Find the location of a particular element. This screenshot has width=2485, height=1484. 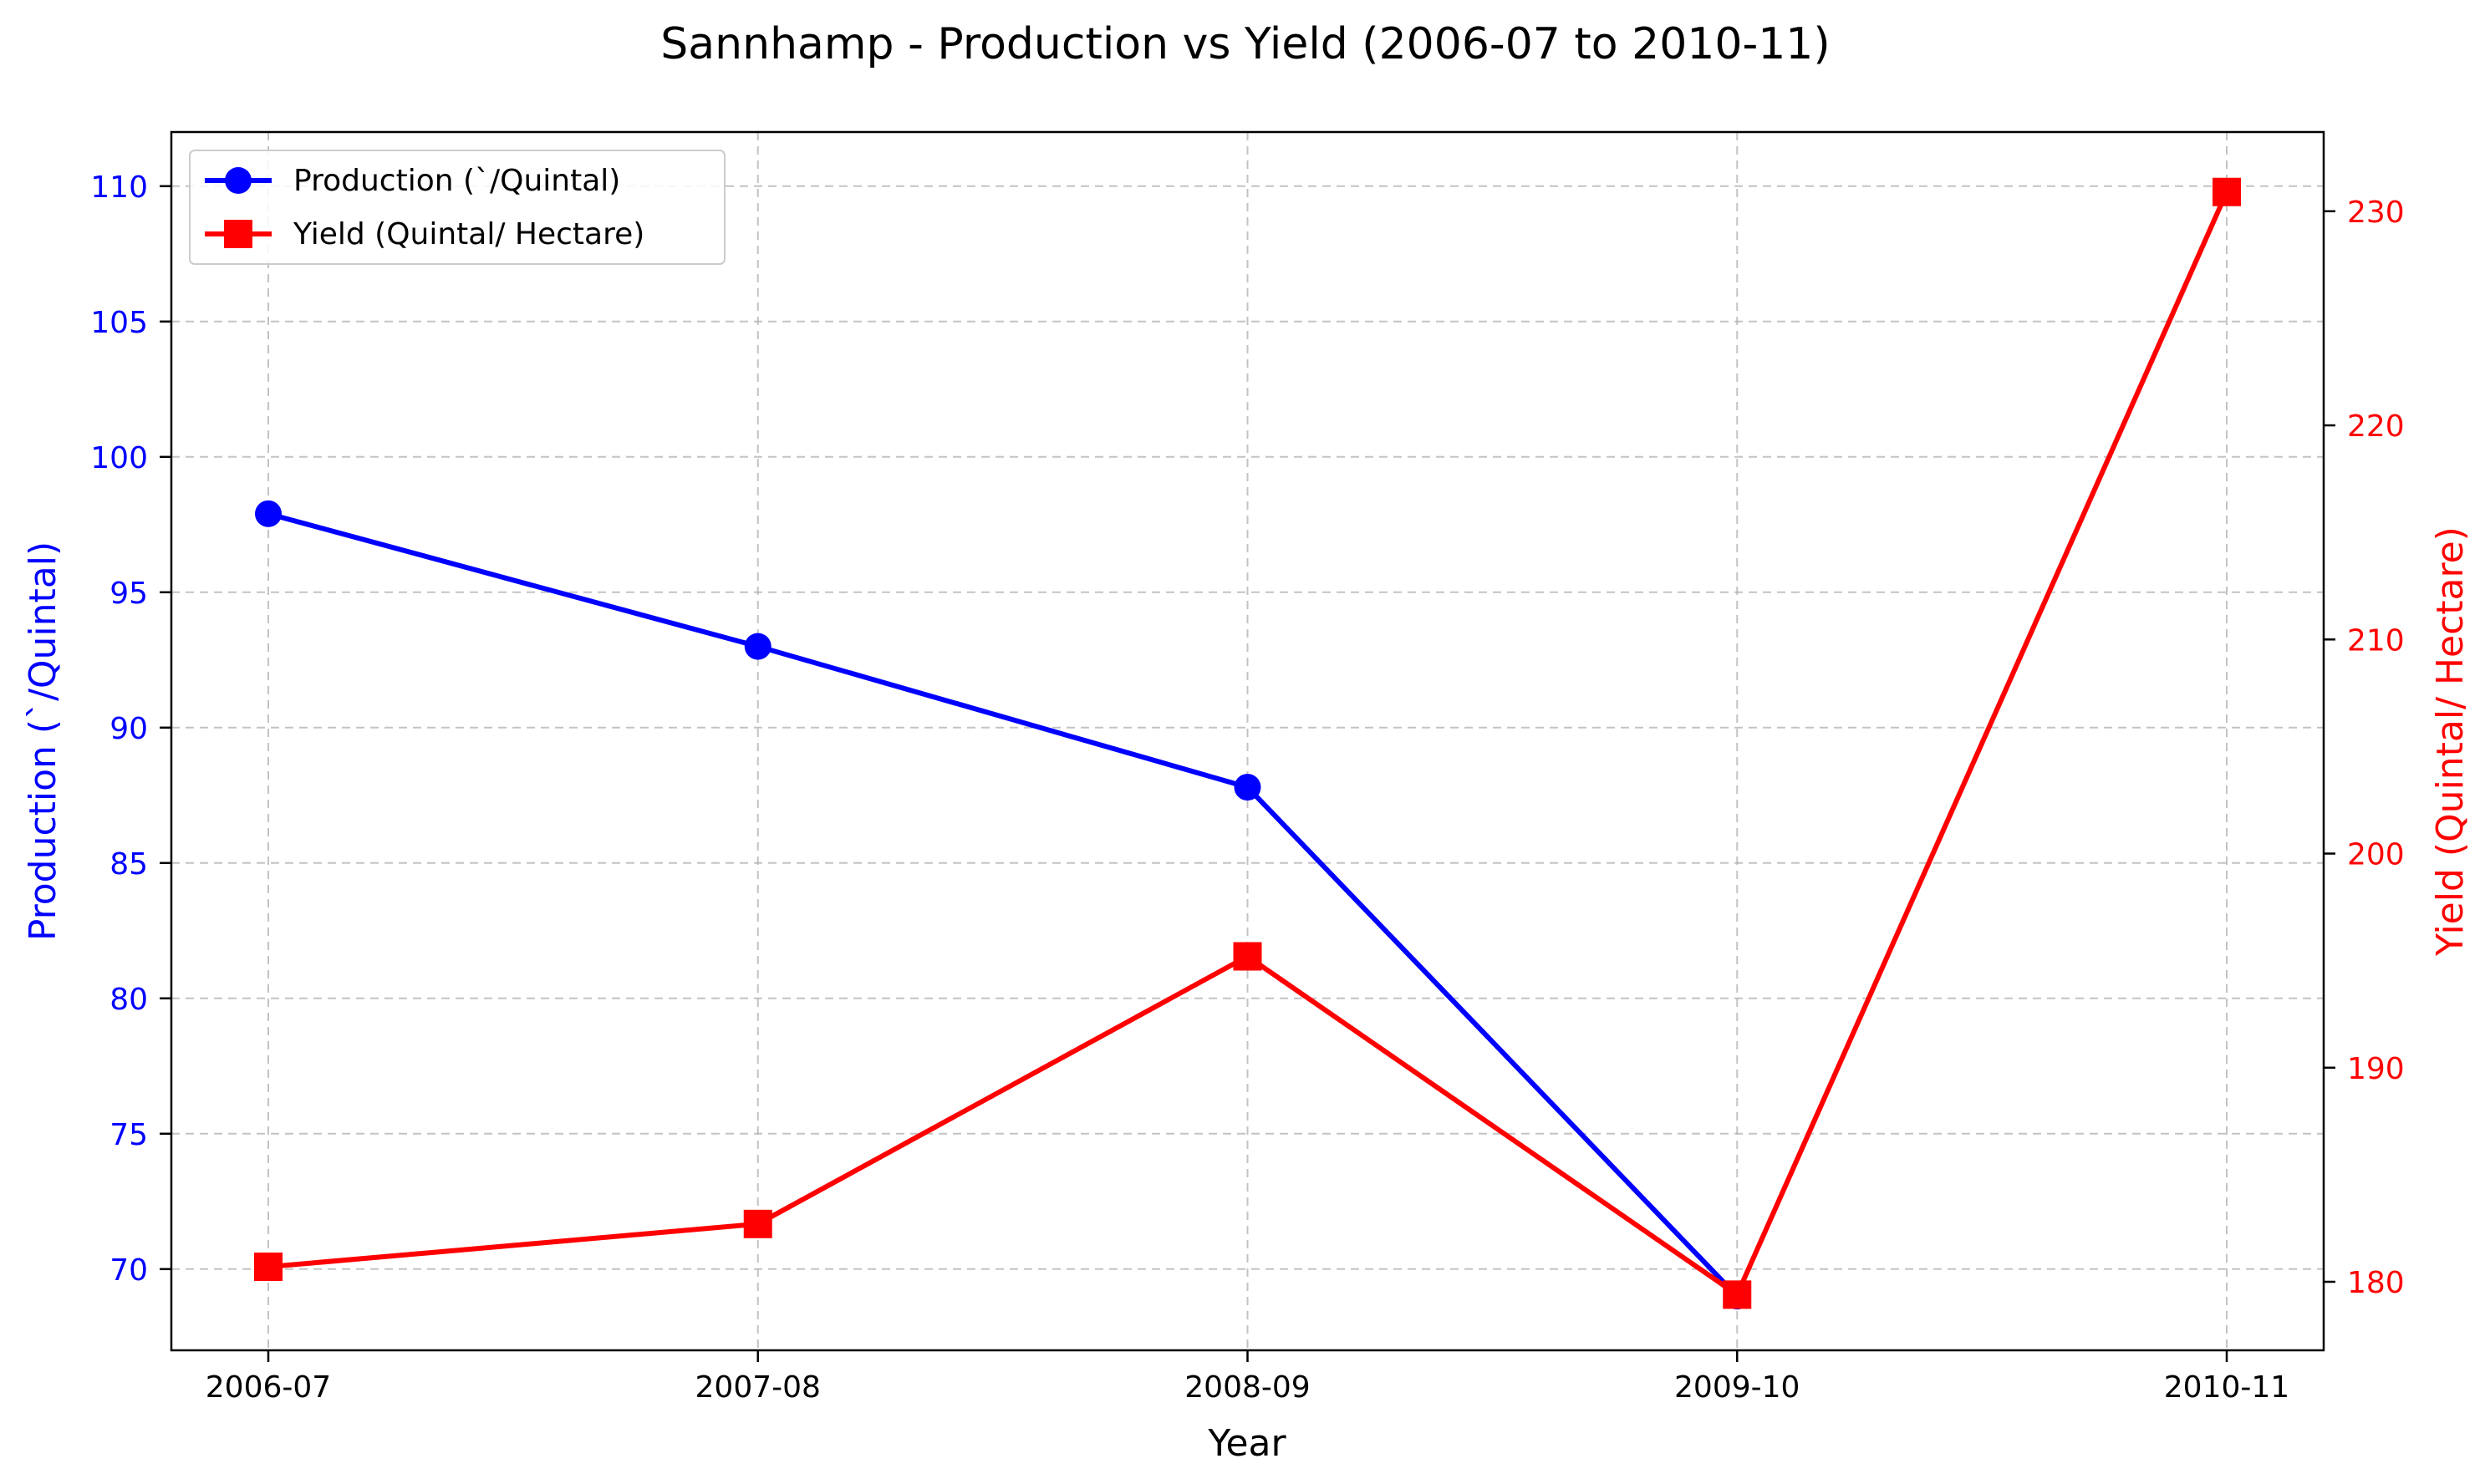

y-axis-right: 180 190 200 210 220 230 is located at coordinates (2365, 748).